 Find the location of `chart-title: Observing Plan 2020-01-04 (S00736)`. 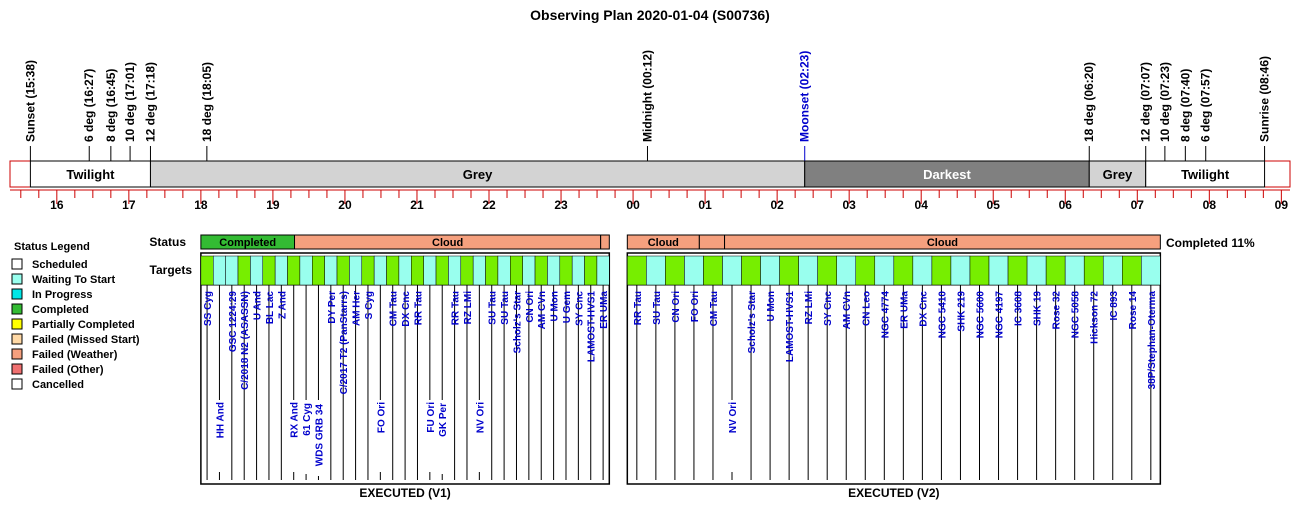

chart-title: Observing Plan 2020-01-04 (S00736) is located at coordinates (650, 15).